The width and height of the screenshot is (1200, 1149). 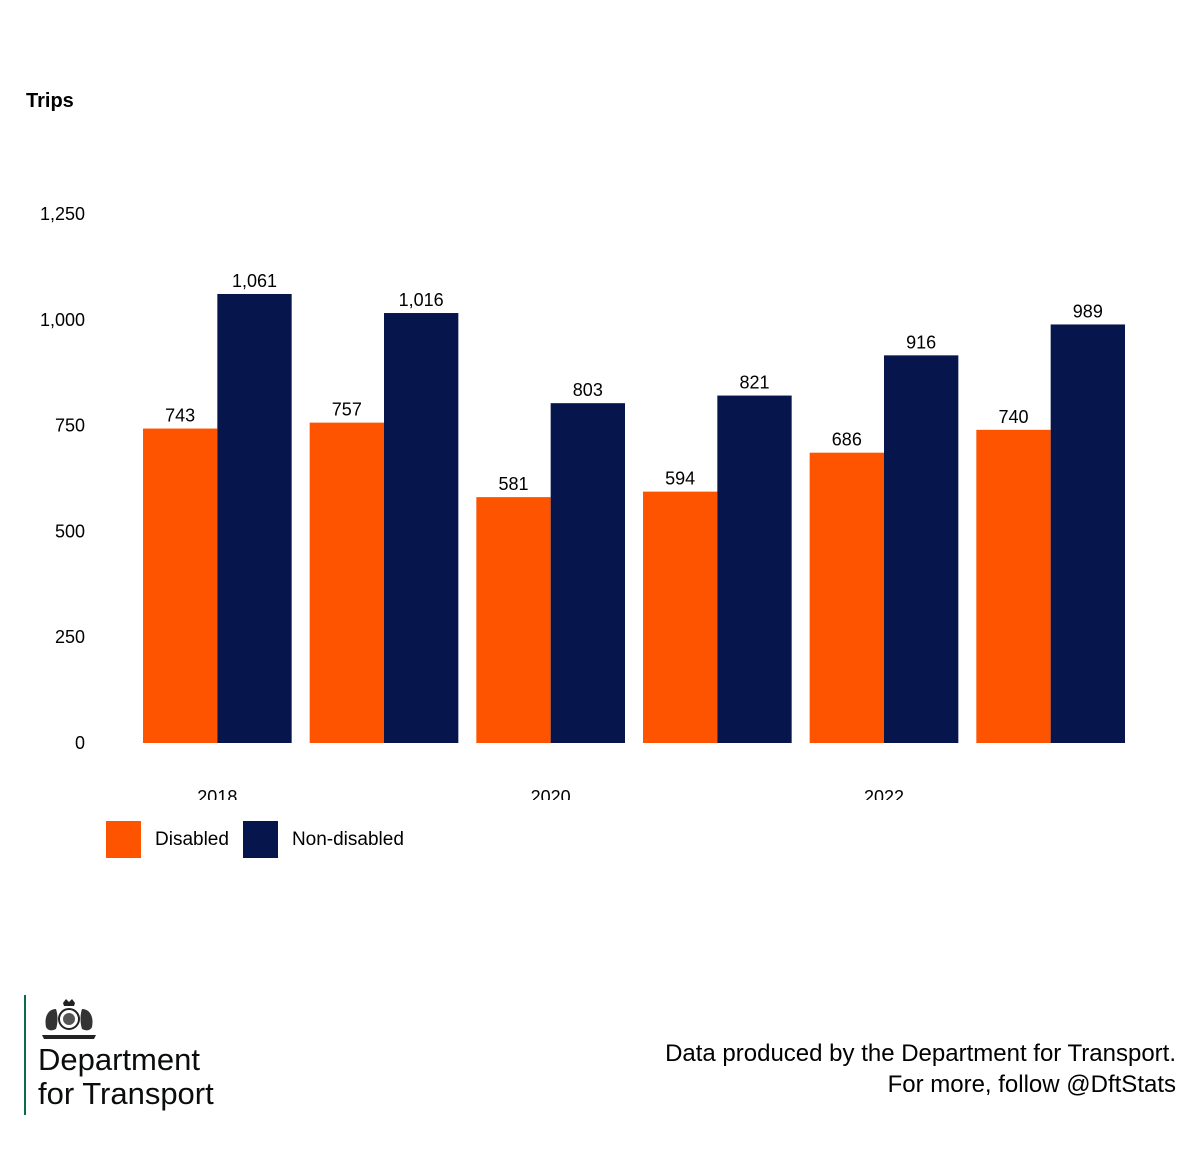 I want to click on bar-disabled-2019, so click(x=346, y=582).